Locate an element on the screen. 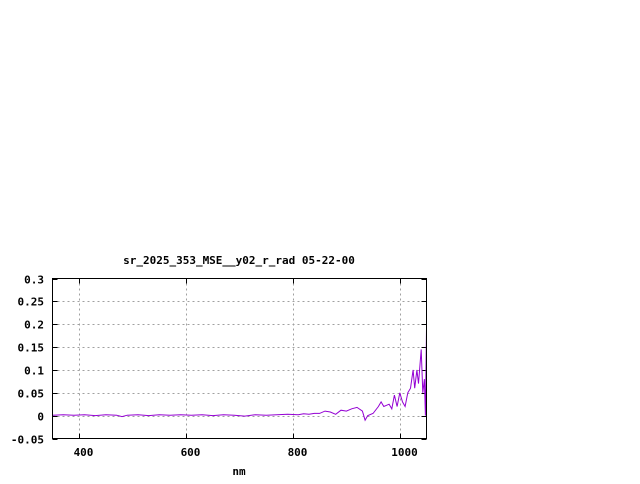 This screenshot has height=484, width=640. x-tick-label: 600 is located at coordinates (191, 452).